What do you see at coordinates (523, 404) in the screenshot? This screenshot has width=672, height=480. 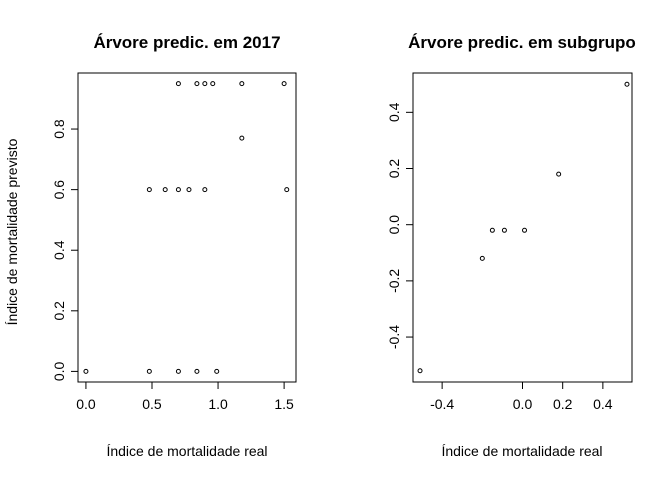 I see `right-x-tick-label: 0.0` at bounding box center [523, 404].